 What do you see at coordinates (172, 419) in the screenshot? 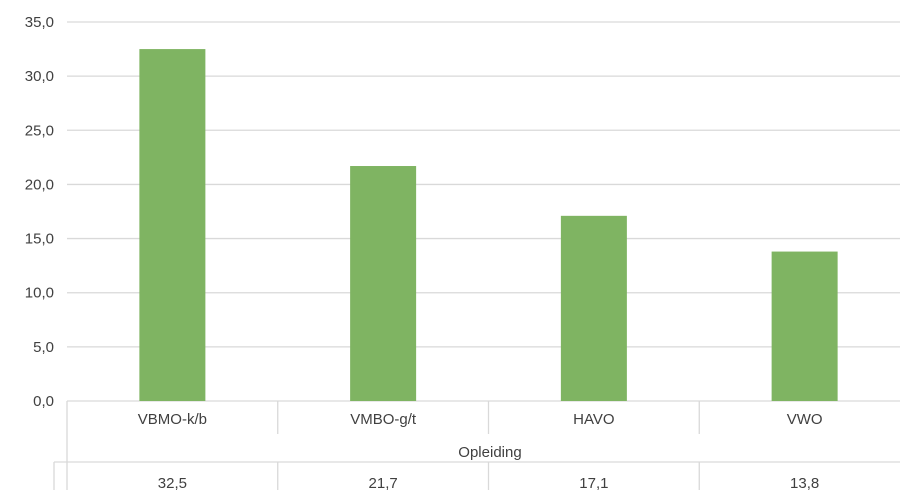
I see `category-label: VBMO-k/b` at bounding box center [172, 419].